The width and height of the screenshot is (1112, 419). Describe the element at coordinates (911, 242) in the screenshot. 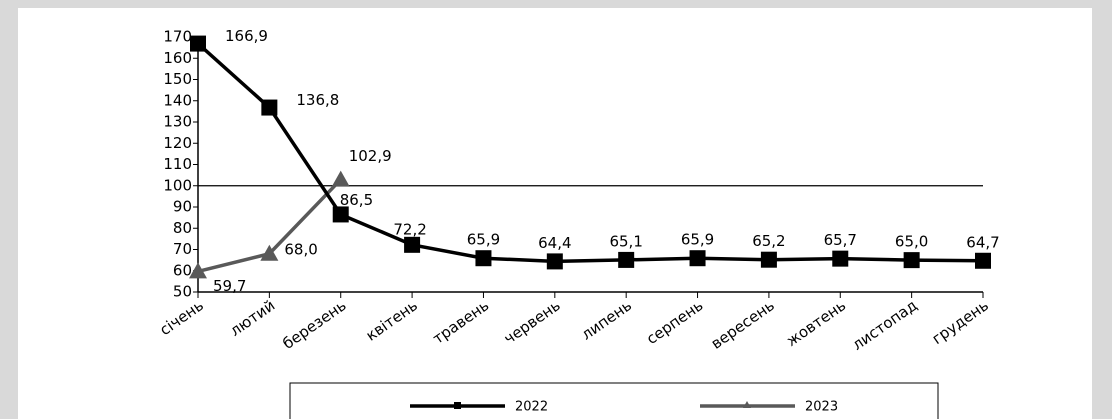

I see `data-label: 65,0` at that location.